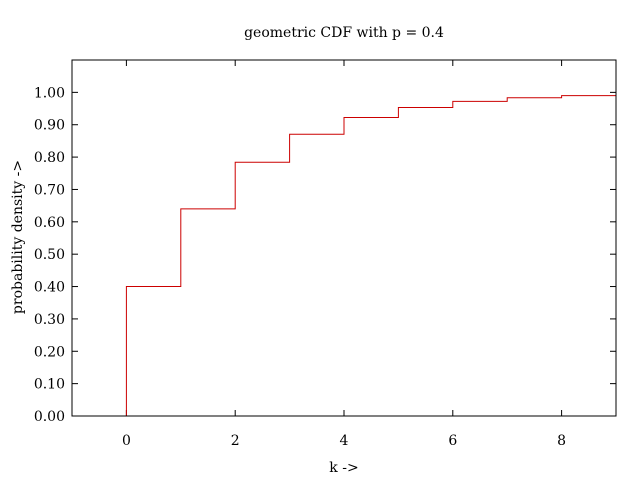 The height and width of the screenshot is (480, 640). What do you see at coordinates (344, 33) in the screenshot?
I see `chart-title: geometric CDF with p = 0.4` at bounding box center [344, 33].